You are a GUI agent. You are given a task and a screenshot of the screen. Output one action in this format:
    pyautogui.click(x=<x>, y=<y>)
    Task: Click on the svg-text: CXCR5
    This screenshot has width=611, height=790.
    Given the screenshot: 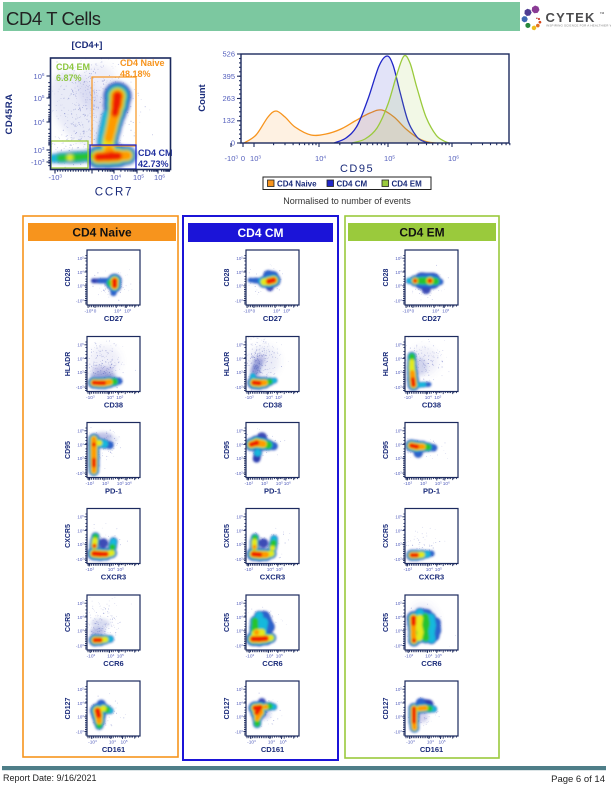 What is the action you would take?
    pyautogui.click(x=386, y=536)
    